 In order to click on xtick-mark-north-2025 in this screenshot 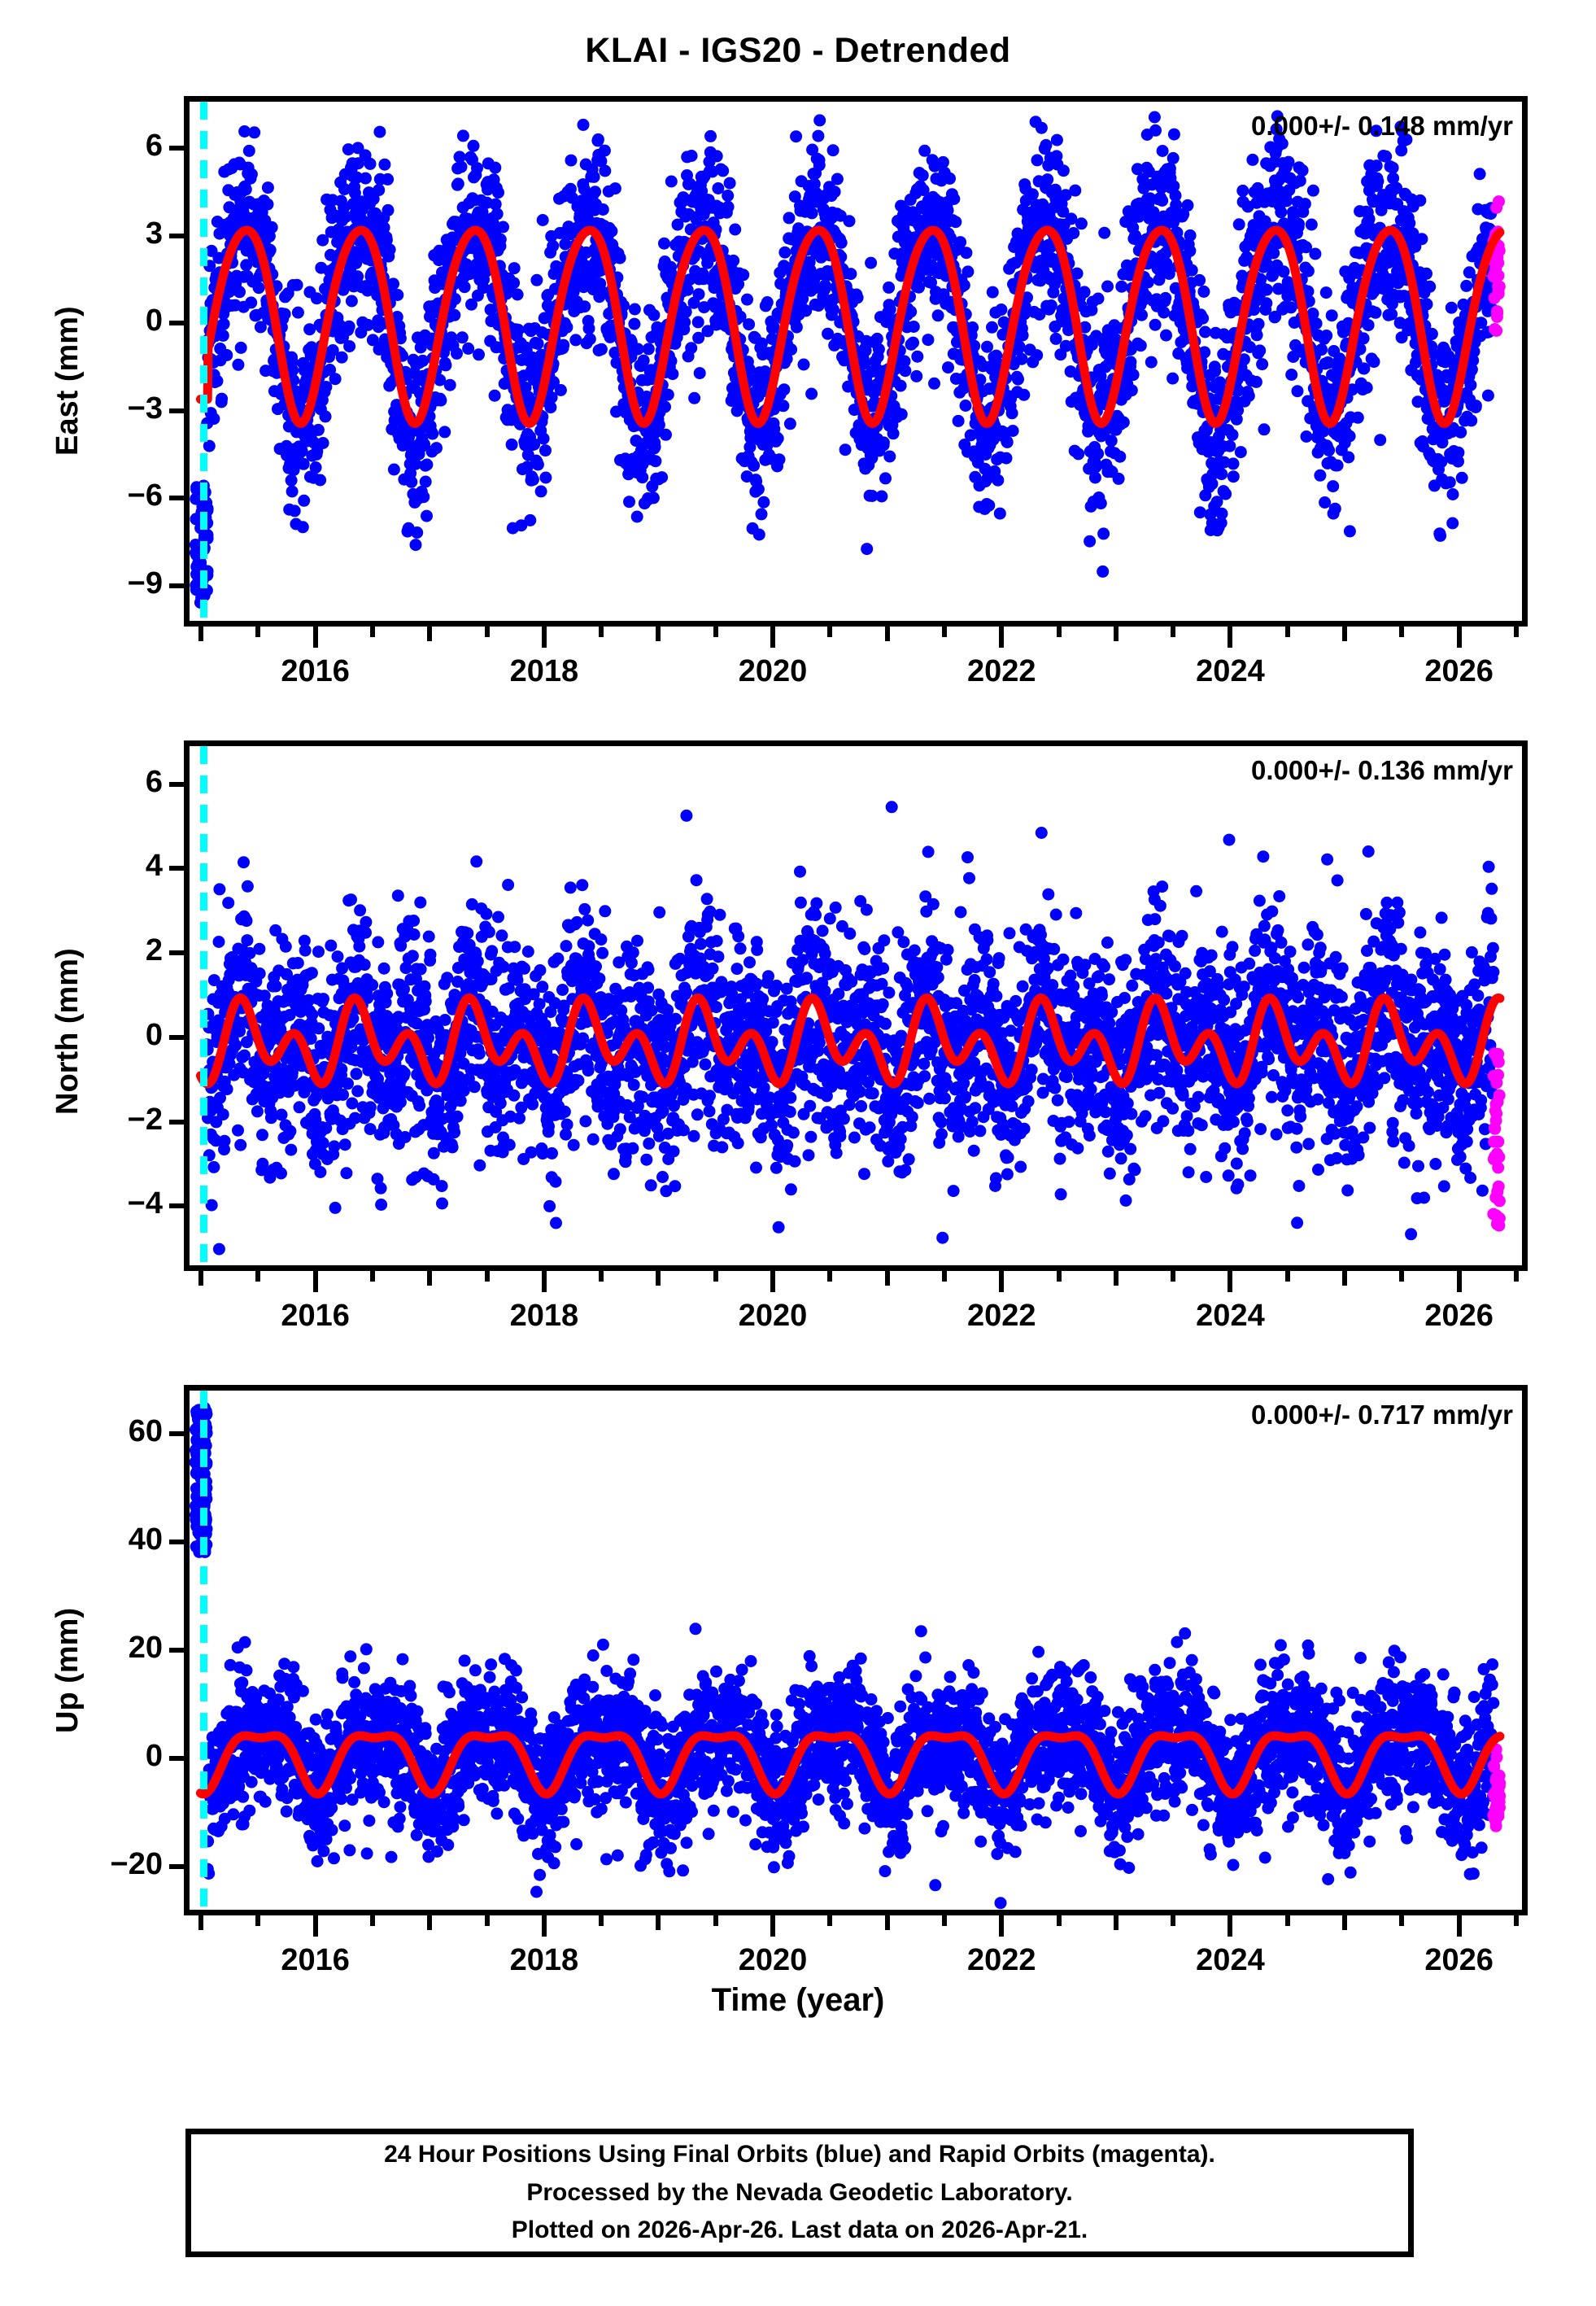, I will do `click(1345, 1278)`.